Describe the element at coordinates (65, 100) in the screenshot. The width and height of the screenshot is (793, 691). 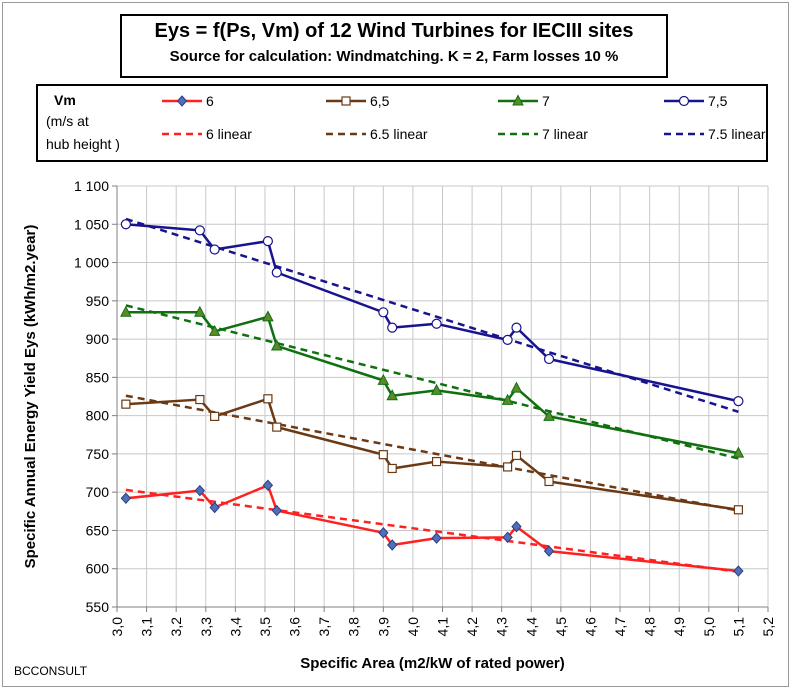
I see `legend-vm-label: Vm` at that location.